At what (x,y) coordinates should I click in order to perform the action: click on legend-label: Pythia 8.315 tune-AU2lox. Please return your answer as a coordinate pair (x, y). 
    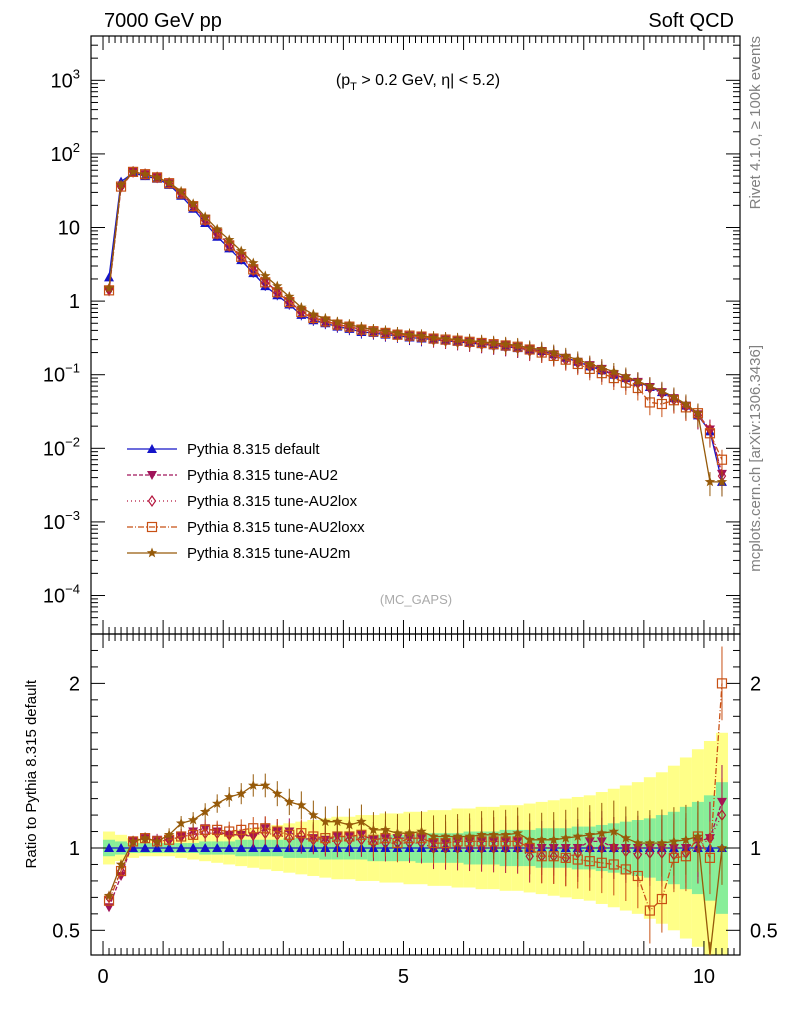
    Looking at the image, I should click on (272, 501).